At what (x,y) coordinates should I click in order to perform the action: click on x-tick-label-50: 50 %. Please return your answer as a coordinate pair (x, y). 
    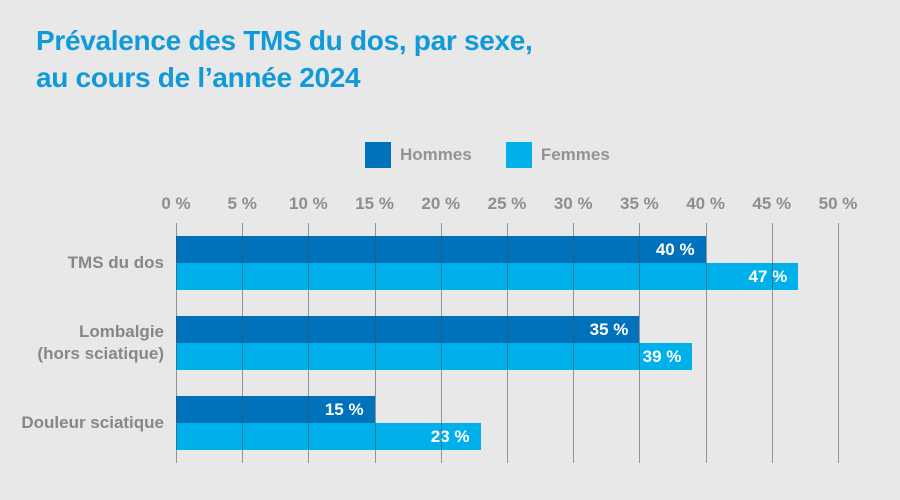
    Looking at the image, I should click on (838, 203).